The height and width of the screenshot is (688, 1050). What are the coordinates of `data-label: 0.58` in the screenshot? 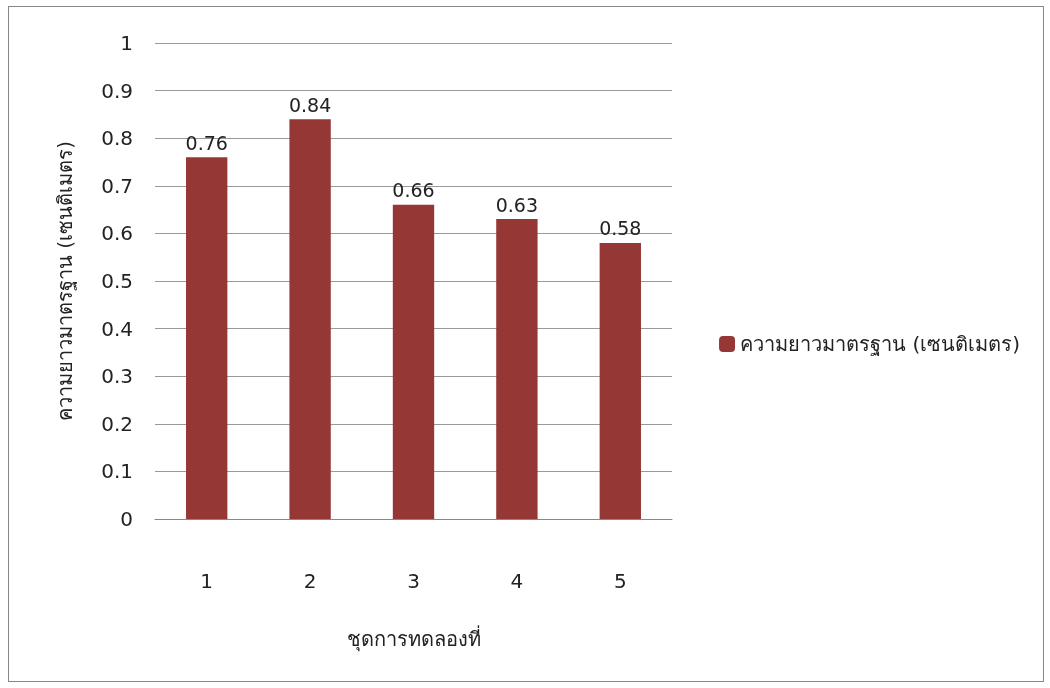 It's located at (620, 228).